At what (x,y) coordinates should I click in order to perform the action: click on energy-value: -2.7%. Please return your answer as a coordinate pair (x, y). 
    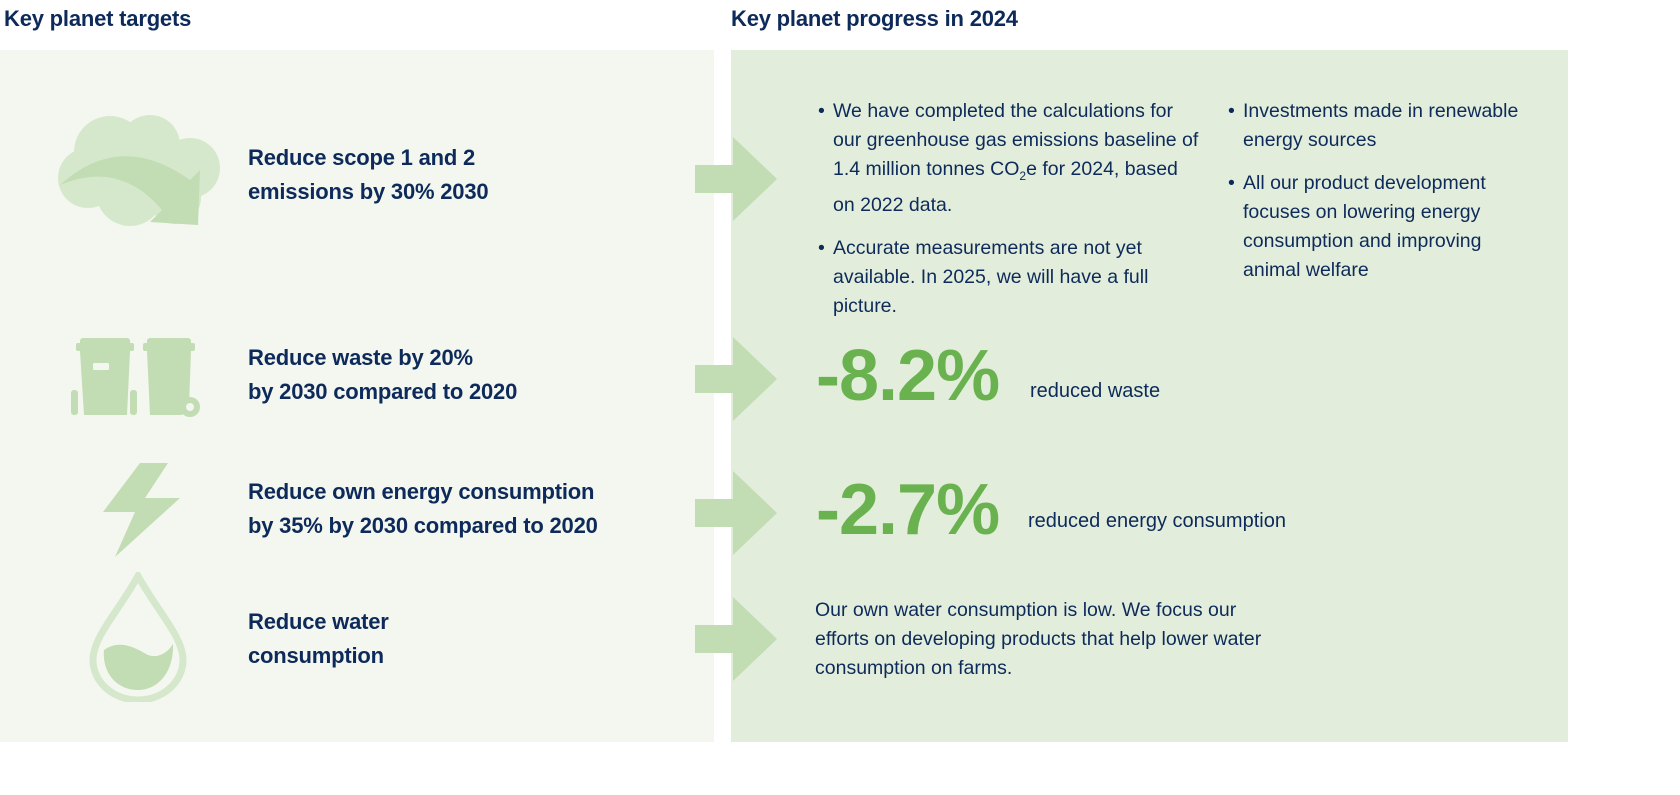
    Looking at the image, I should click on (908, 510).